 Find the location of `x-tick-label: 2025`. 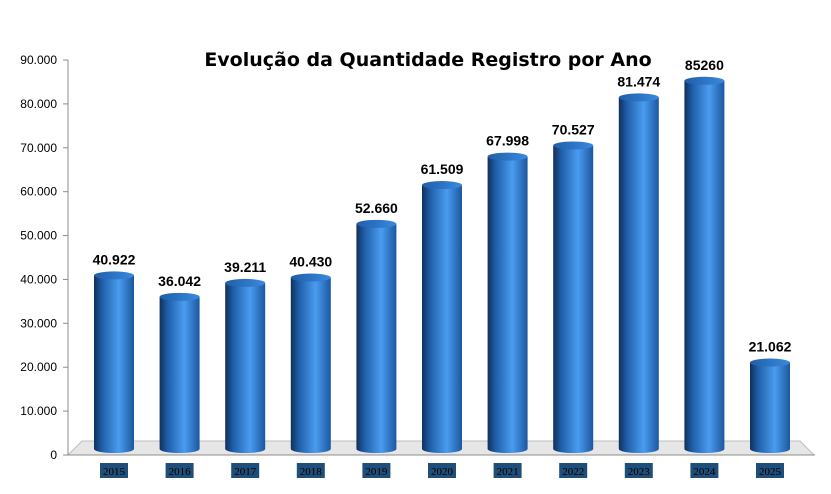

x-tick-label: 2025 is located at coordinates (770, 472).